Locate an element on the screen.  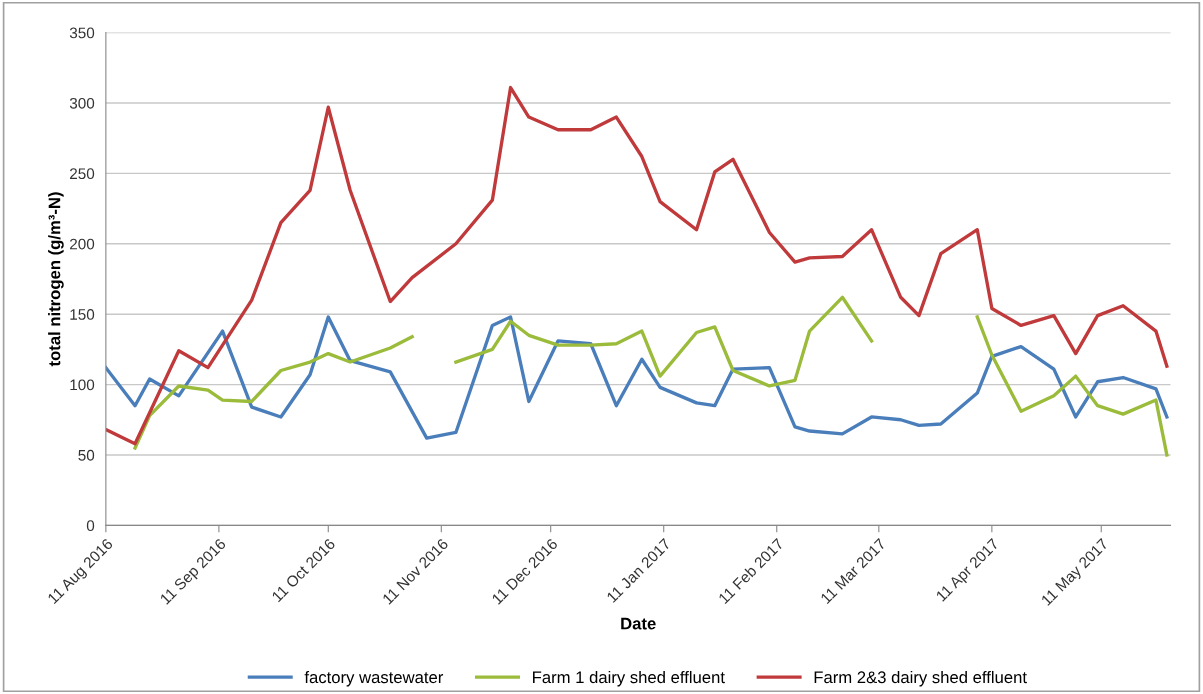
x-axis-title: Date is located at coordinates (638, 623).